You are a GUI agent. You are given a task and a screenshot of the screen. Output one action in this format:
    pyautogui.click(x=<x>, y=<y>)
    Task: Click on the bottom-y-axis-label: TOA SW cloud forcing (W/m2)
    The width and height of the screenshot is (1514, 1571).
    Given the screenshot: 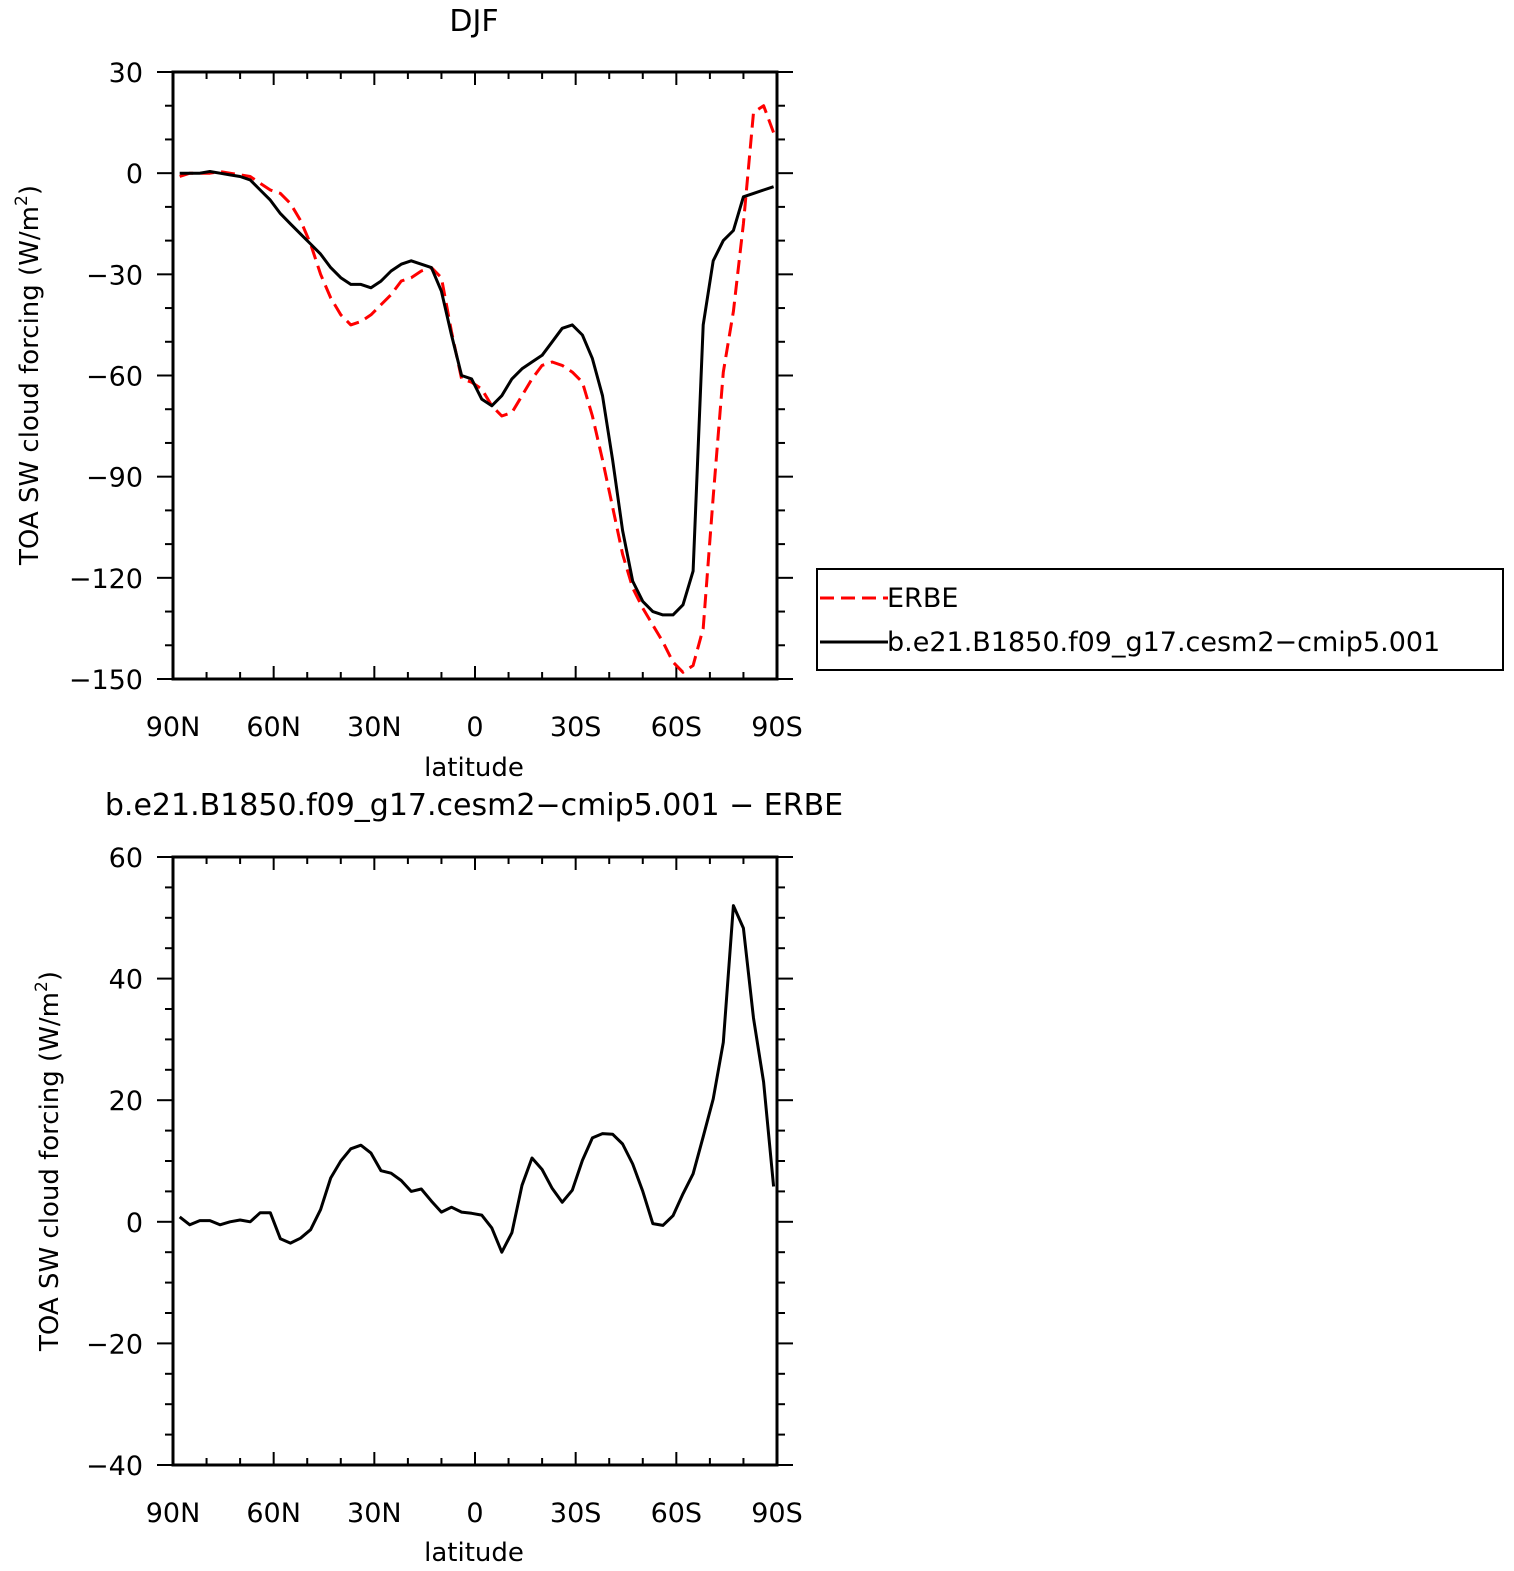 What is the action you would take?
    pyautogui.click(x=48, y=1161)
    